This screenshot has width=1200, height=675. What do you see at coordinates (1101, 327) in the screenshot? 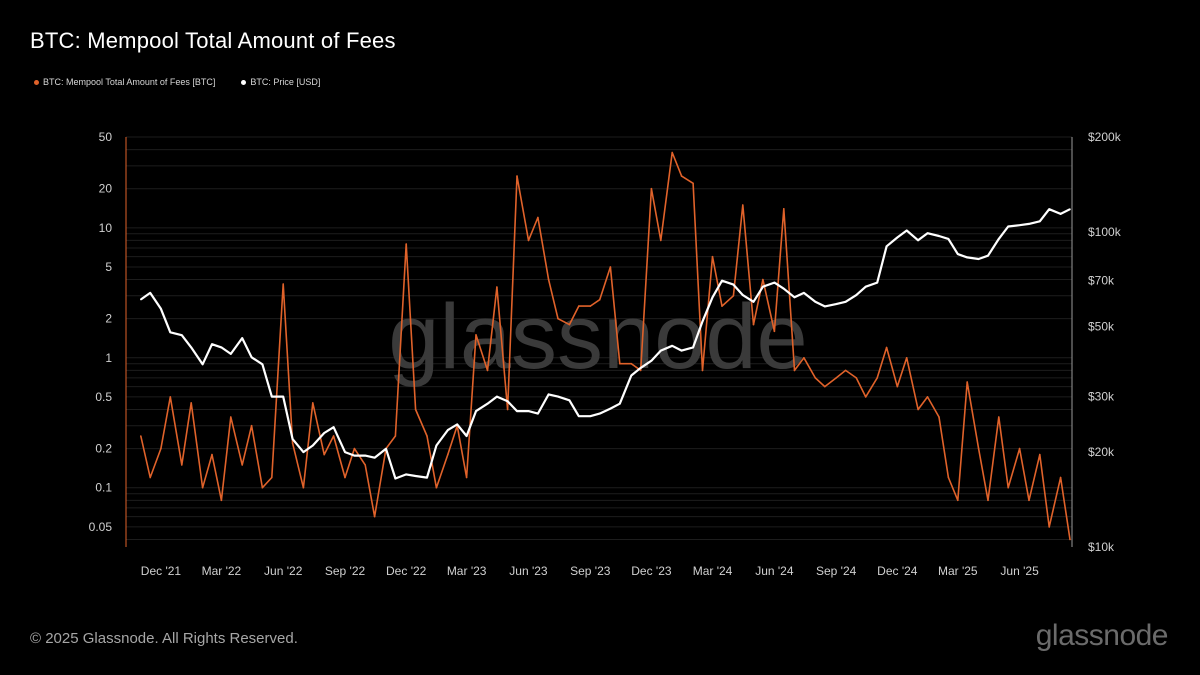
I see `y-right-tick-label: $50k` at bounding box center [1101, 327].